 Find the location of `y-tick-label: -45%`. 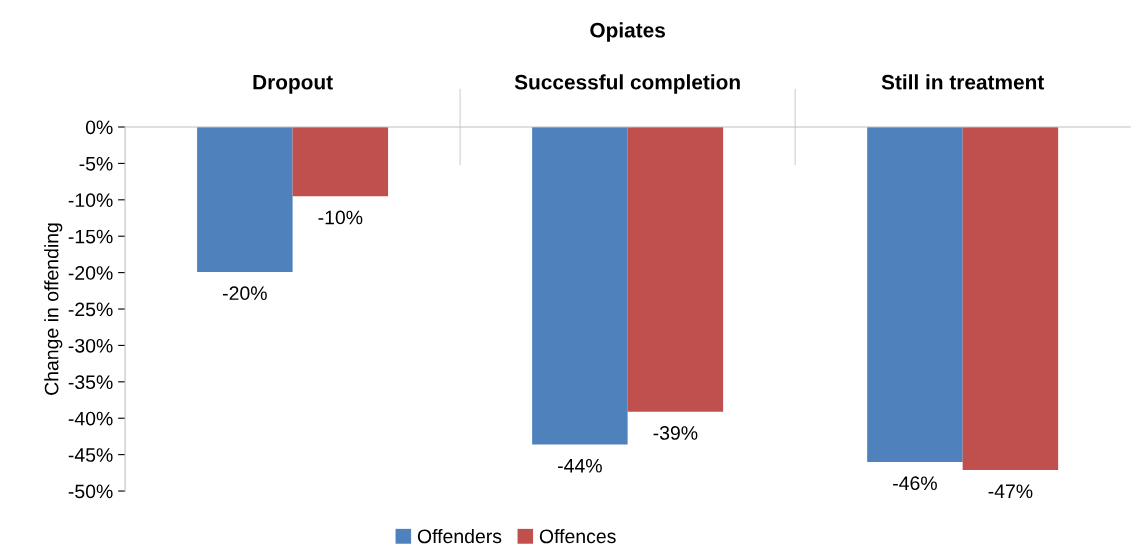

y-tick-label: -45% is located at coordinates (90, 455).